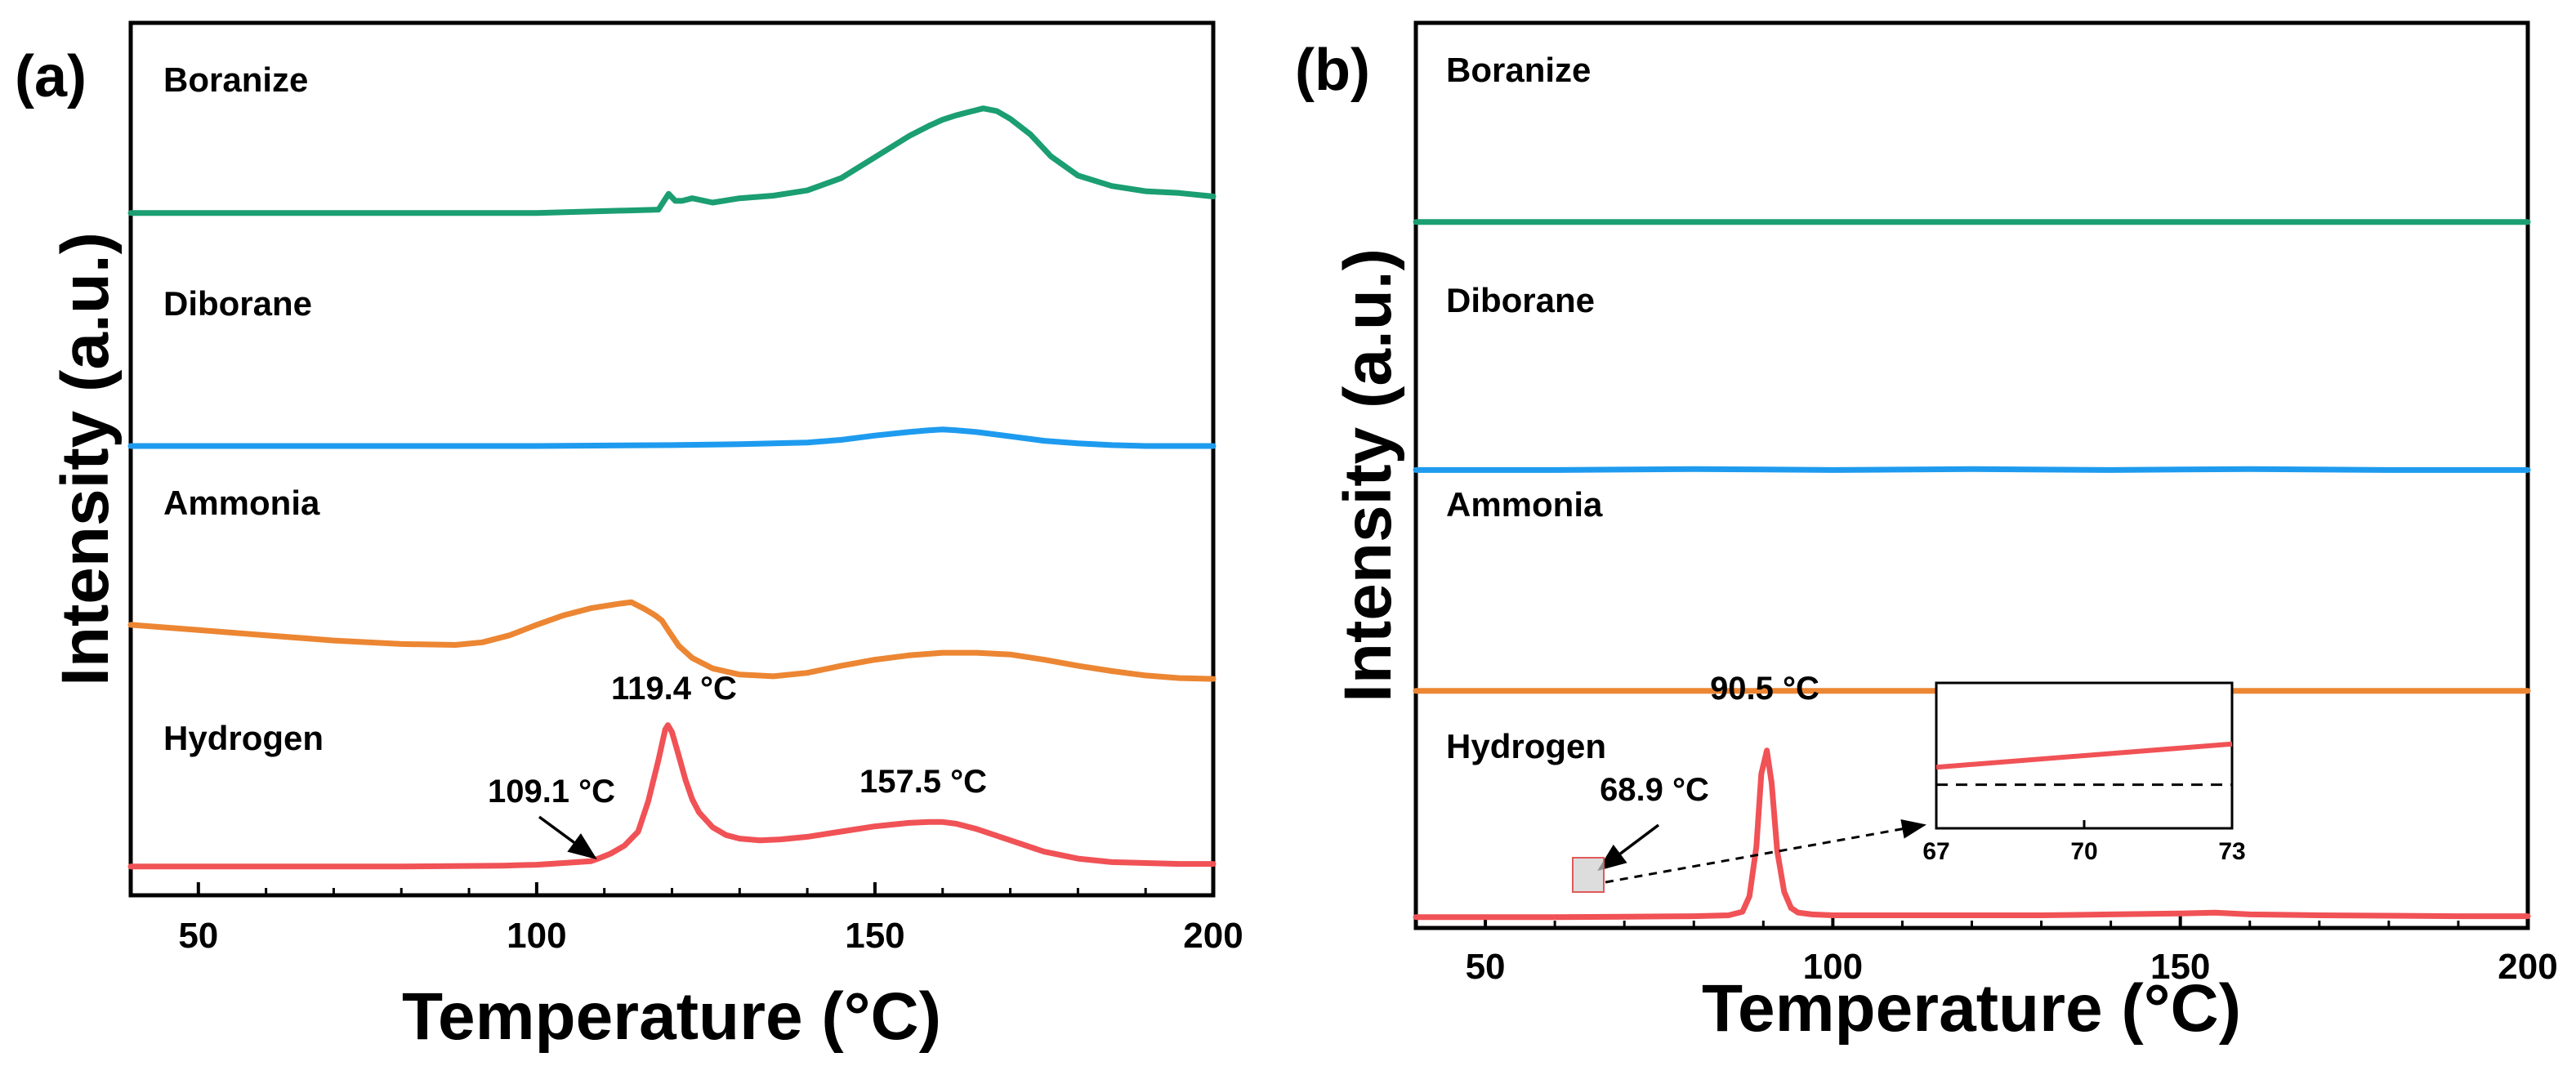 The height and width of the screenshot is (1075, 2576). I want to click on panel-a-x-ticks: 50 100 150 200, so click(710, 919).